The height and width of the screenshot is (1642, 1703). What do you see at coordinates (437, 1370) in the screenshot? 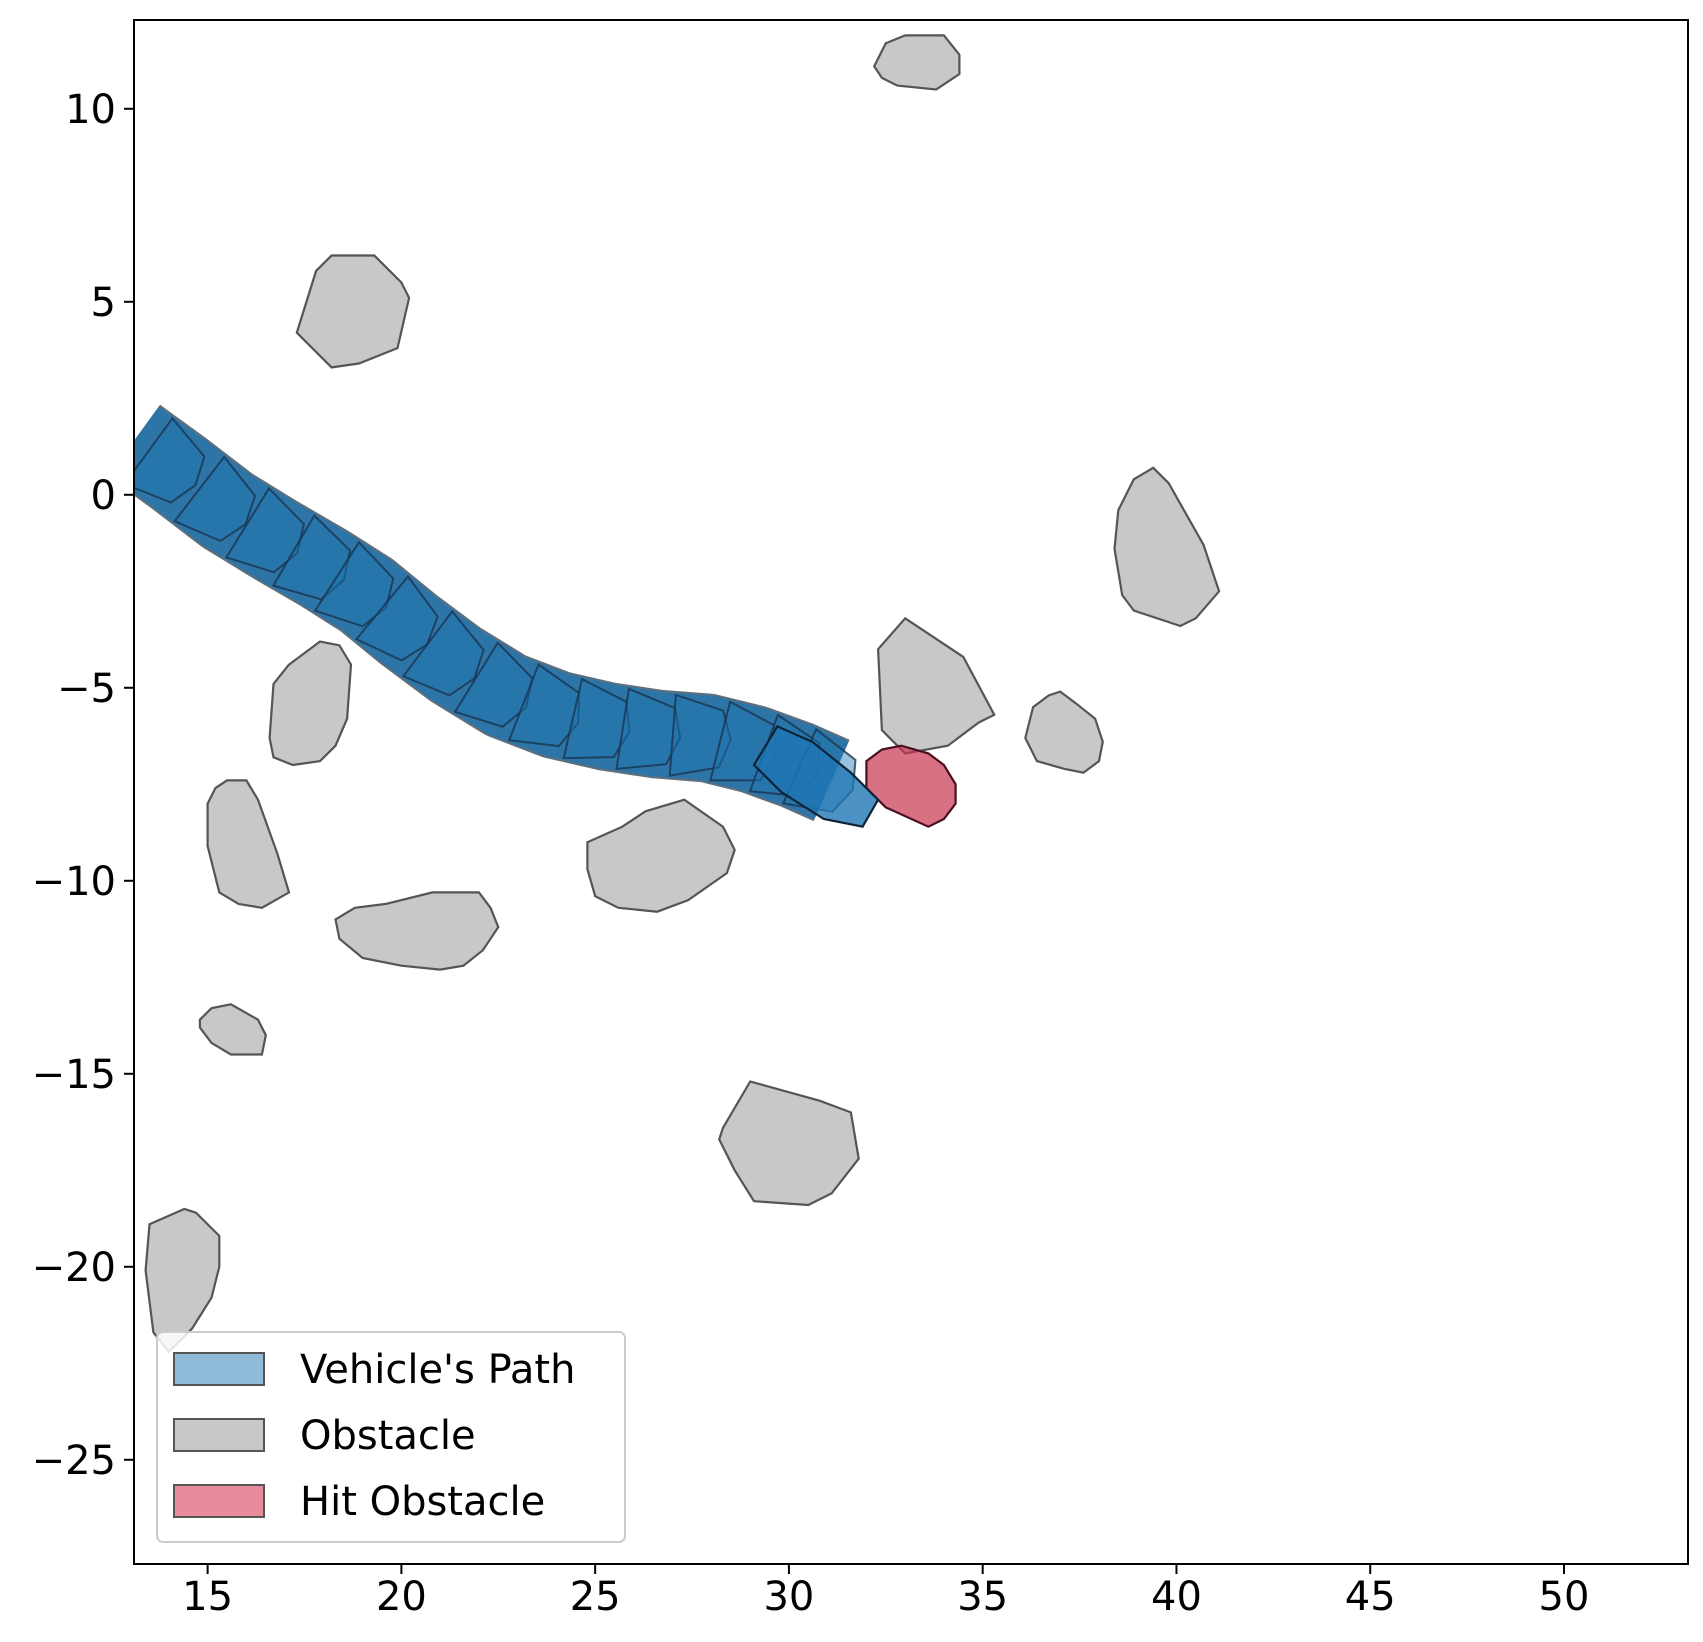
I see `legend-label-path: Vehicle's Path` at bounding box center [437, 1370].